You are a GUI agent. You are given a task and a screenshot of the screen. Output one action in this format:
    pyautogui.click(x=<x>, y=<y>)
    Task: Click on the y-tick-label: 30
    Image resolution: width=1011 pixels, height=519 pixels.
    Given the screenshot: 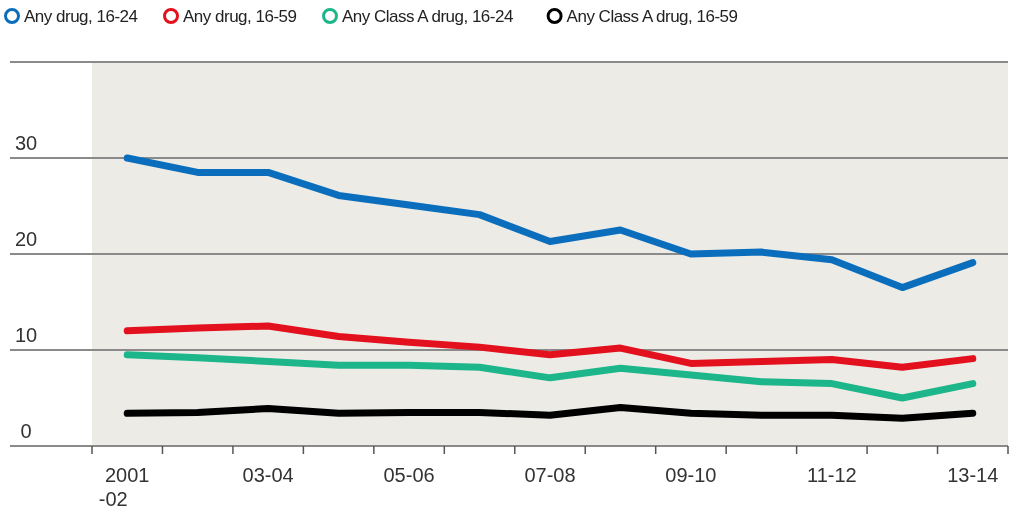 What is the action you would take?
    pyautogui.click(x=26, y=143)
    